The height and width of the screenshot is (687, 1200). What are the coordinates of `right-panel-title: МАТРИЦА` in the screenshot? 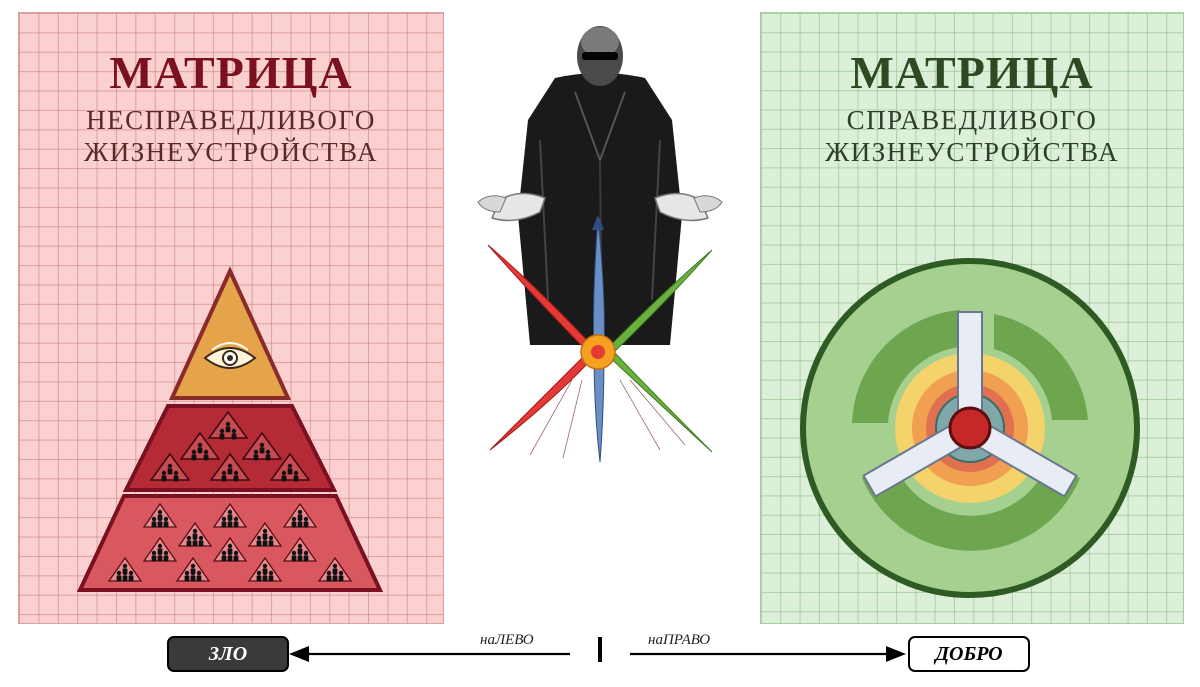 It's located at (972, 72).